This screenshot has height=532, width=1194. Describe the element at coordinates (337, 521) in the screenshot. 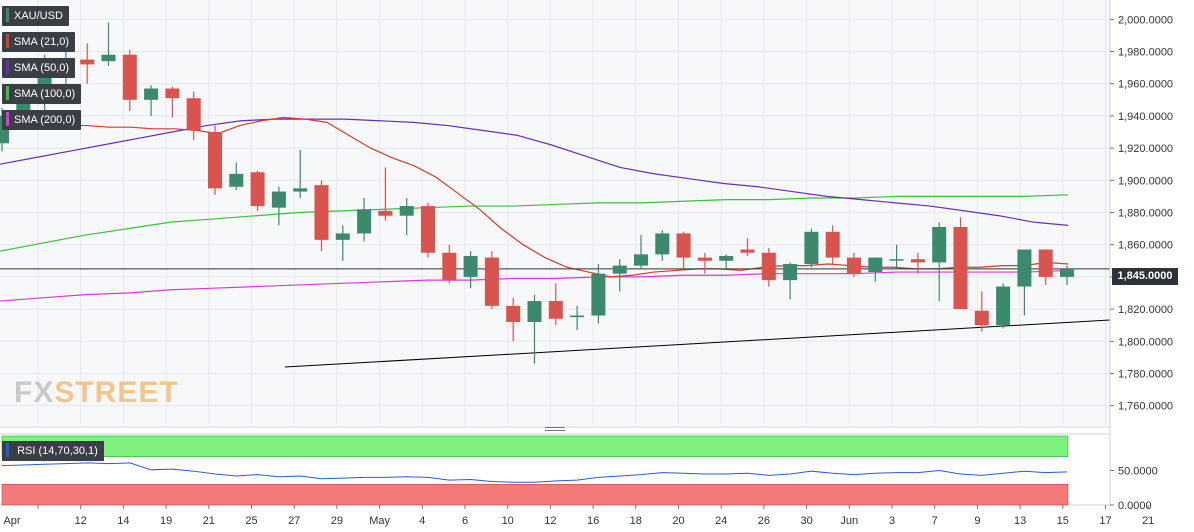

I see `x-tick-label: 29` at that location.